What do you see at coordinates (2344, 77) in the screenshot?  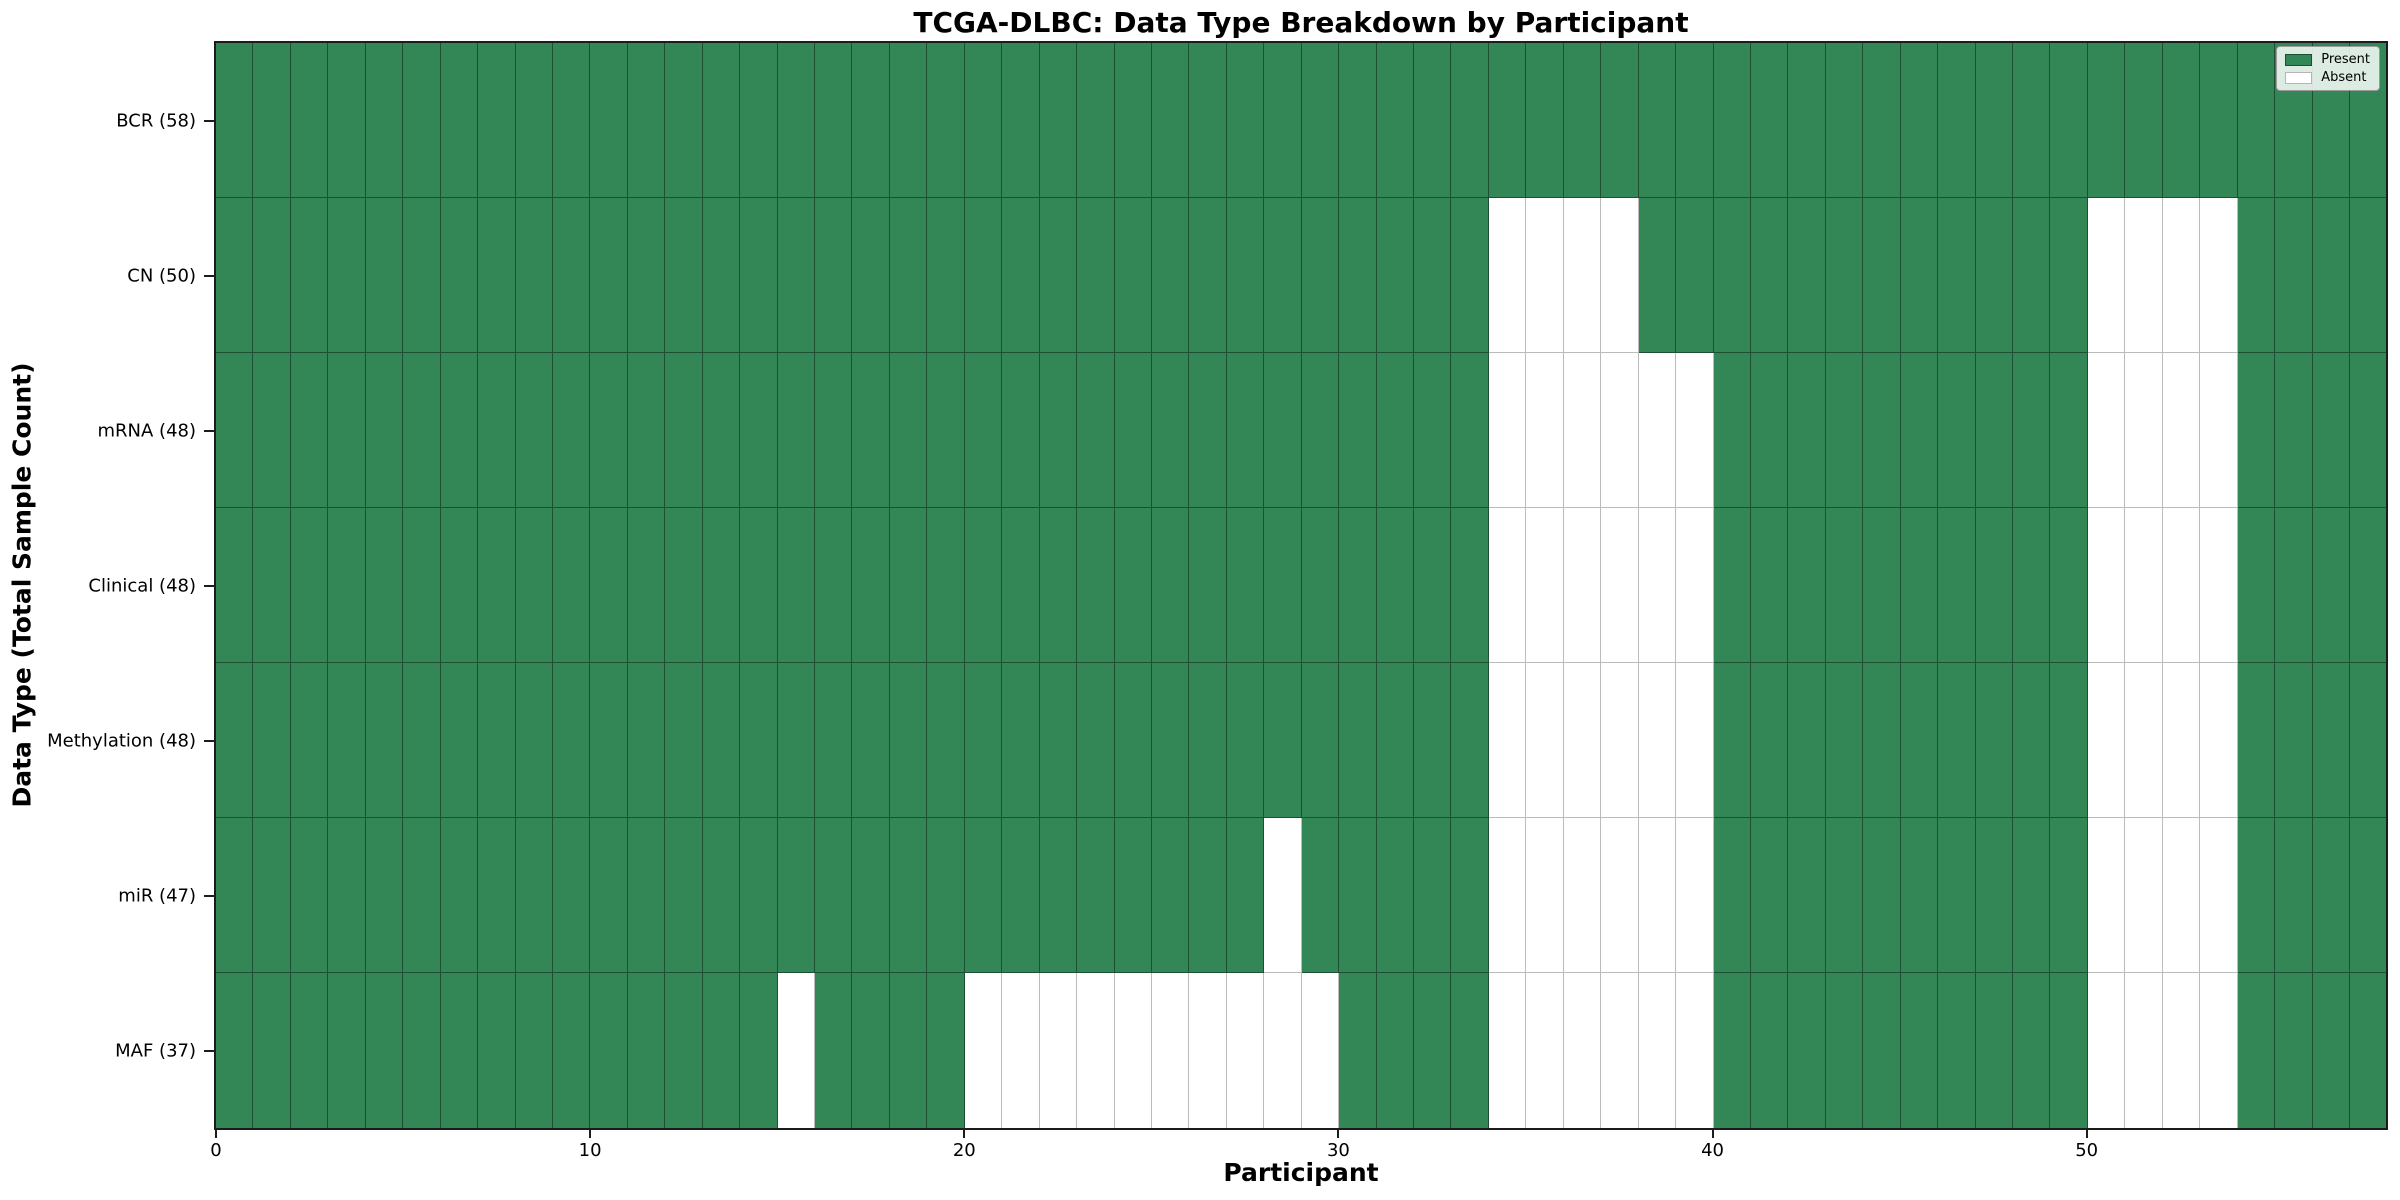 I see `legend-label: Absent` at bounding box center [2344, 77].